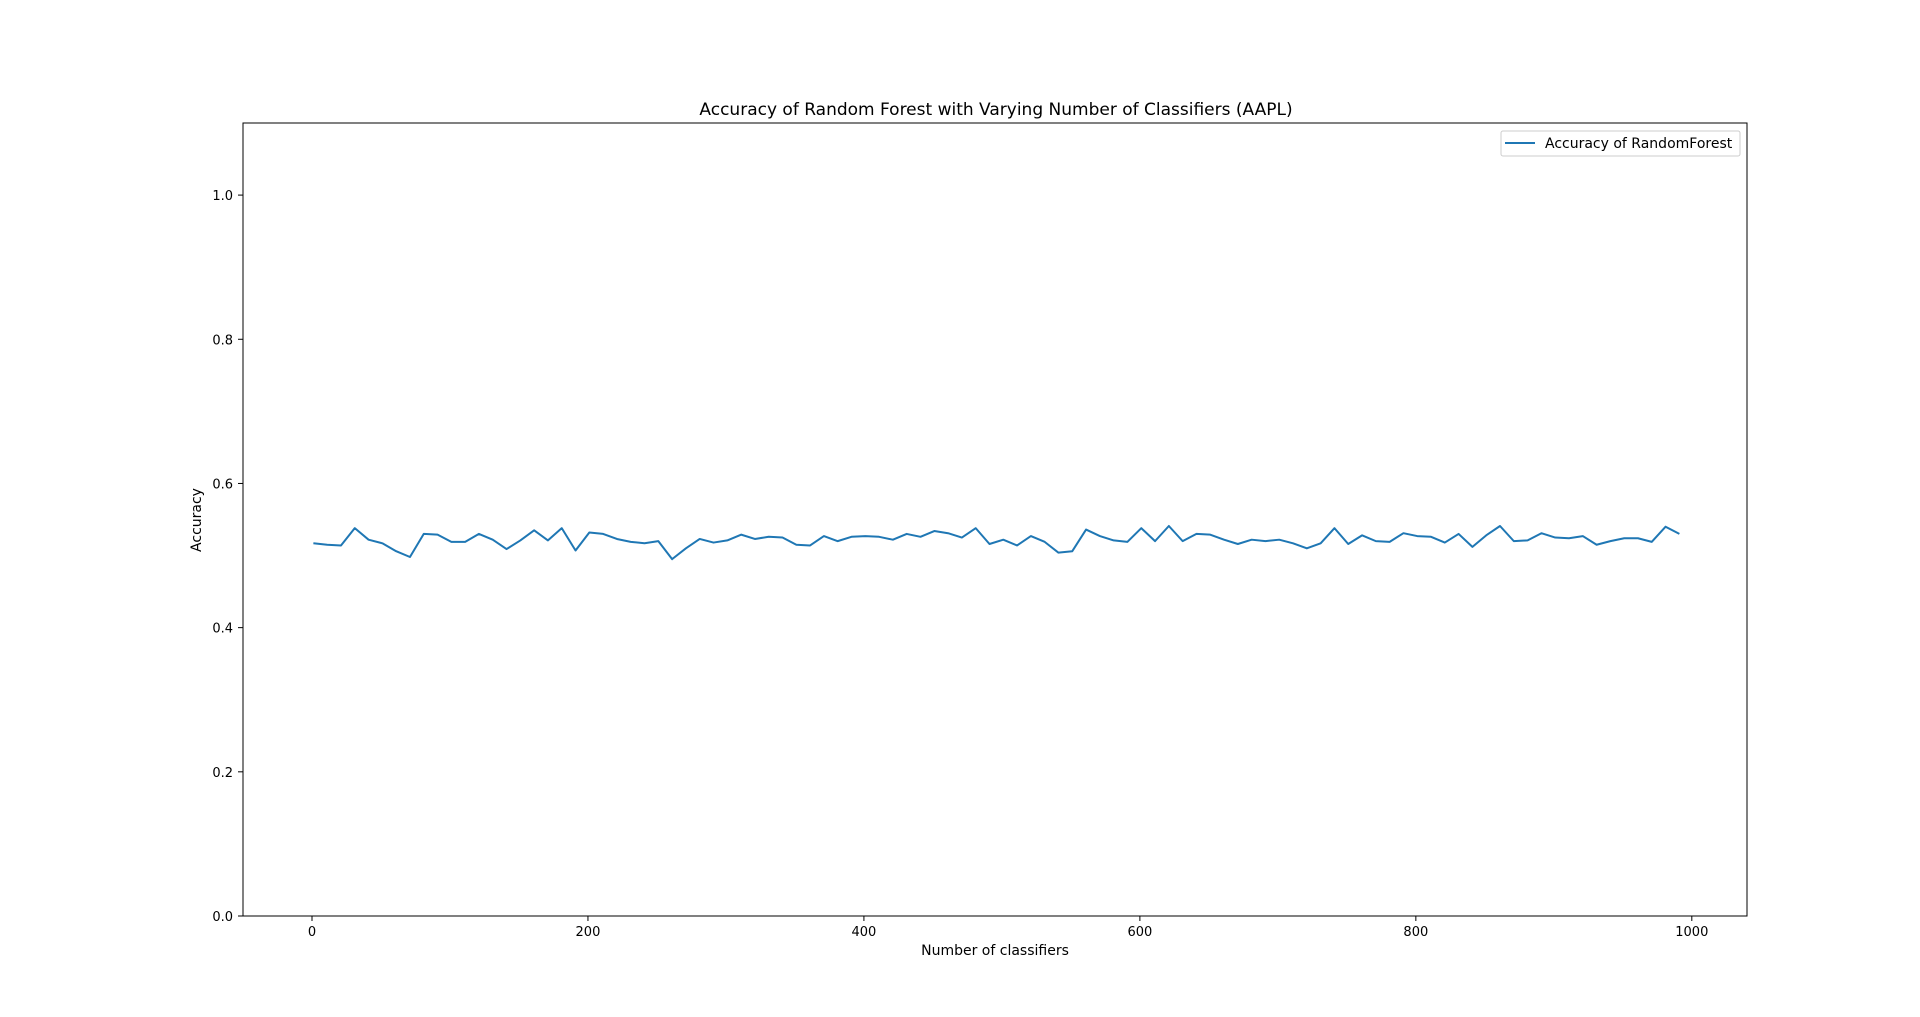 Image resolution: width=1920 pixels, height=1017 pixels. I want to click on x-tick-label: 400, so click(864, 932).